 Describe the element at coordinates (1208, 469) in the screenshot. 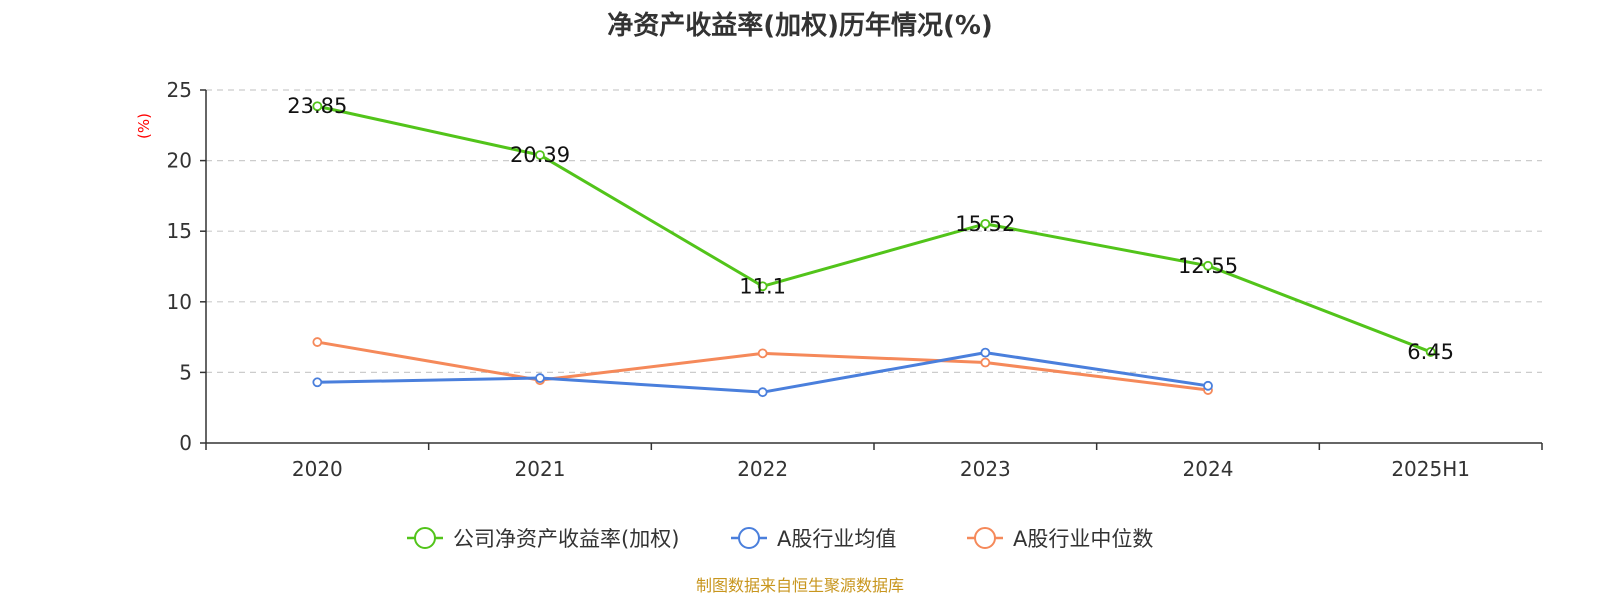

I see `x-tick-label-2024: 2024` at that location.